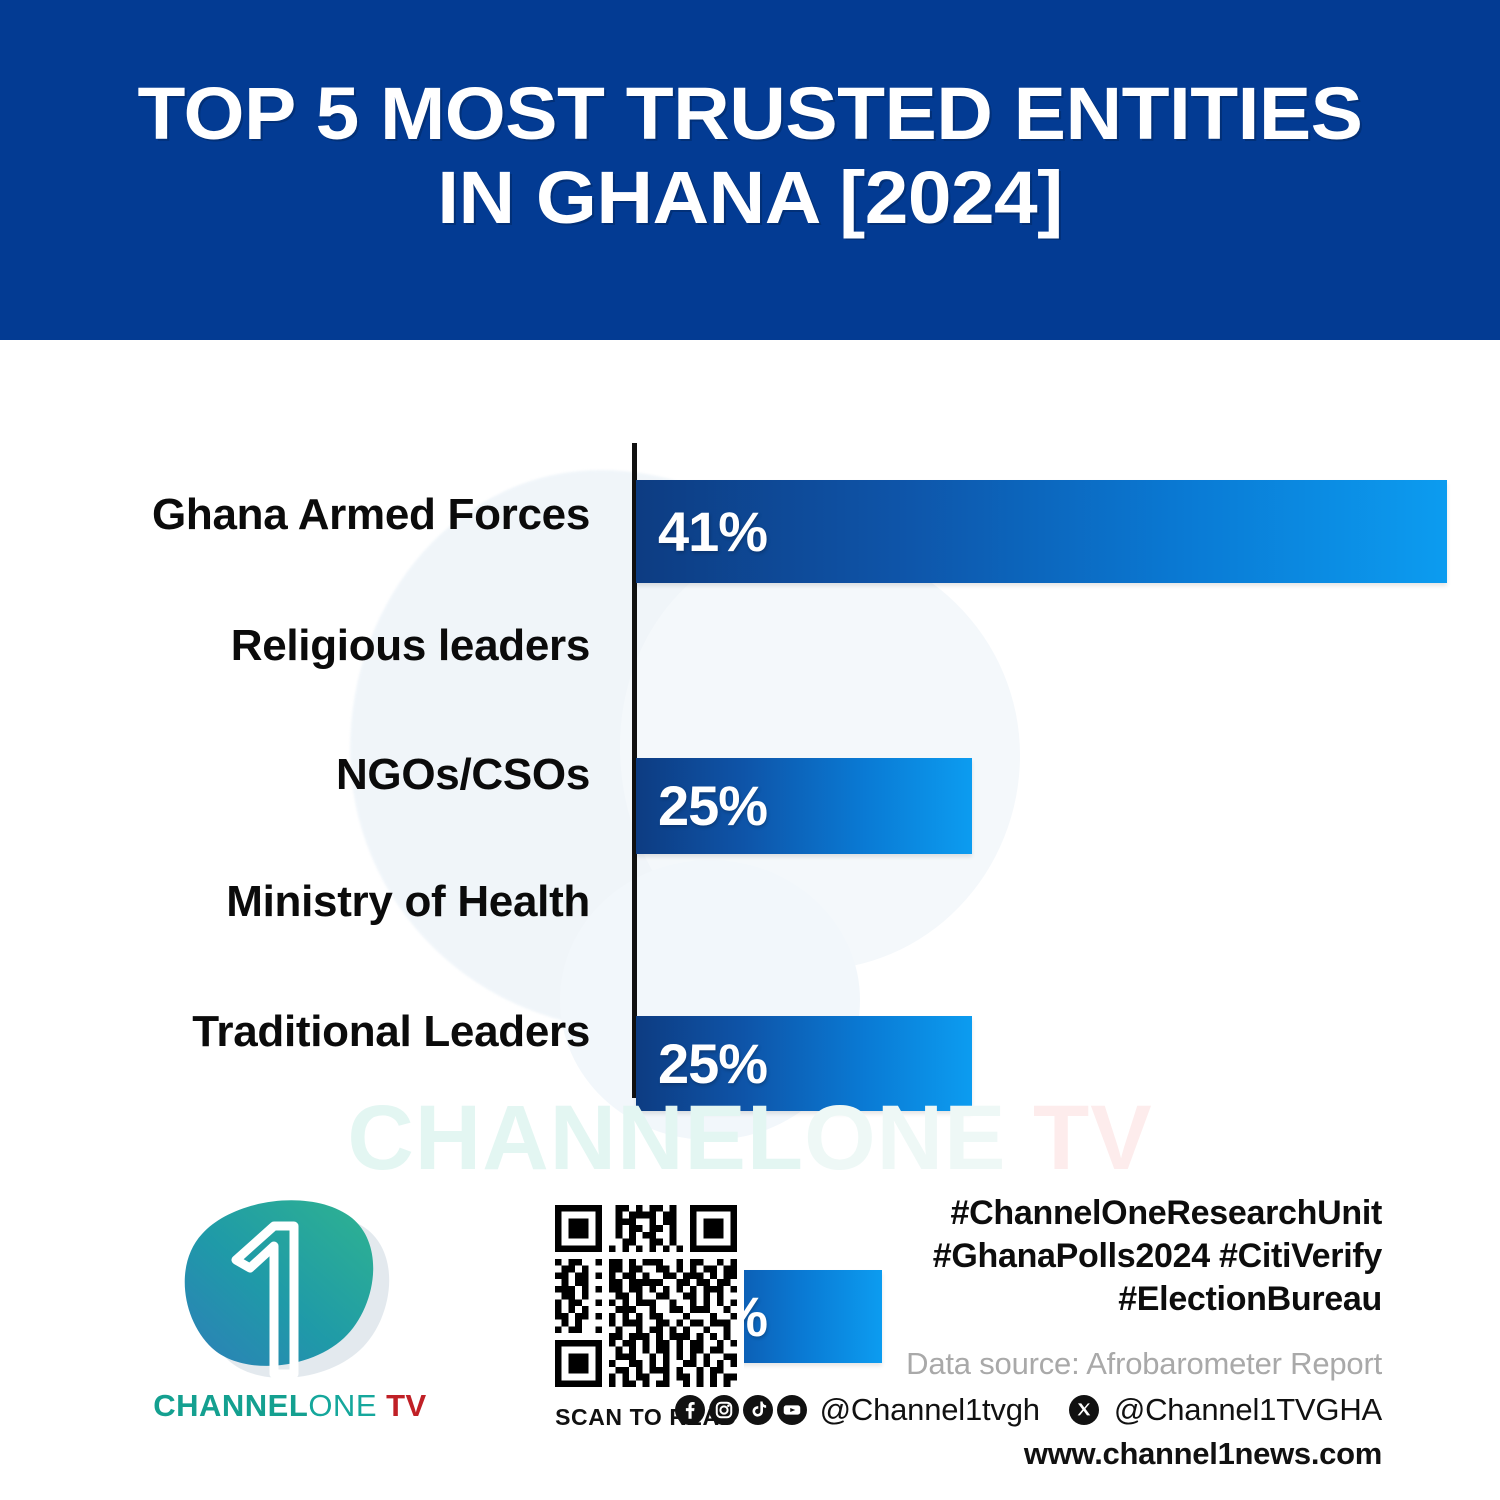  I want to click on bar-category-label: Ministry of Health, so click(408, 901).